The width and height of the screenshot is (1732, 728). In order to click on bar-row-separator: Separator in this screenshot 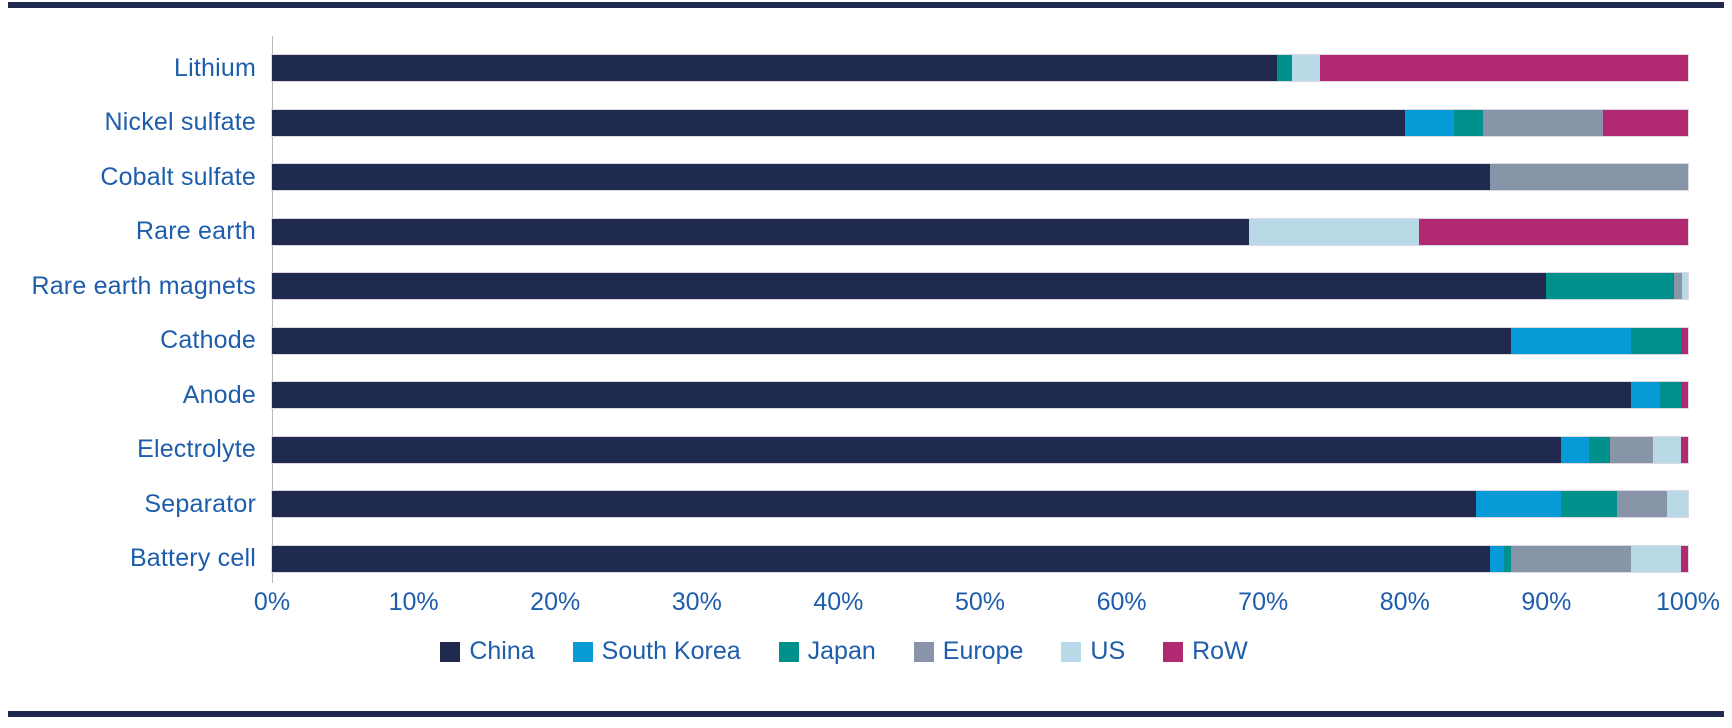, I will do `click(844, 504)`.